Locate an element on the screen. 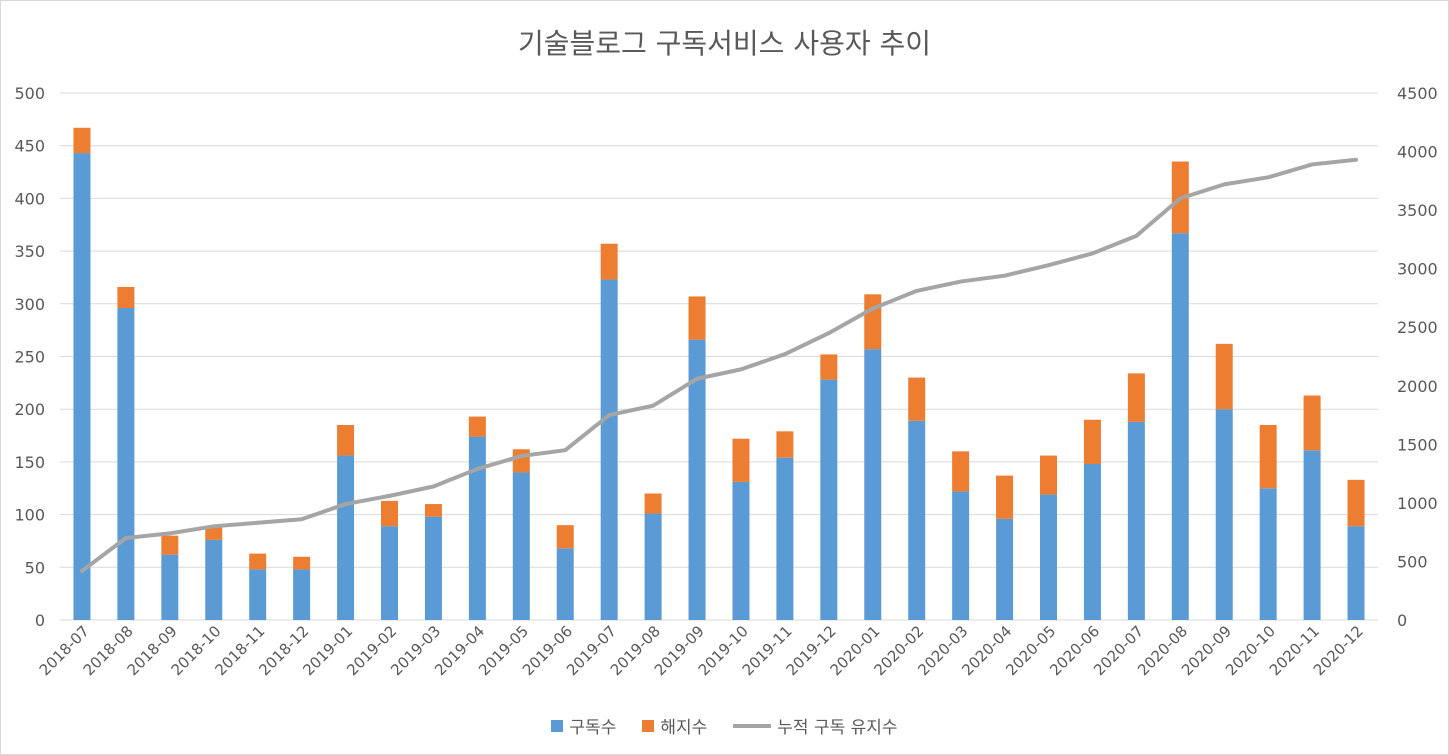 This screenshot has width=1449, height=755. chart-title: 기술블로그 구독서비스 사용자 추이 is located at coordinates (724, 43).